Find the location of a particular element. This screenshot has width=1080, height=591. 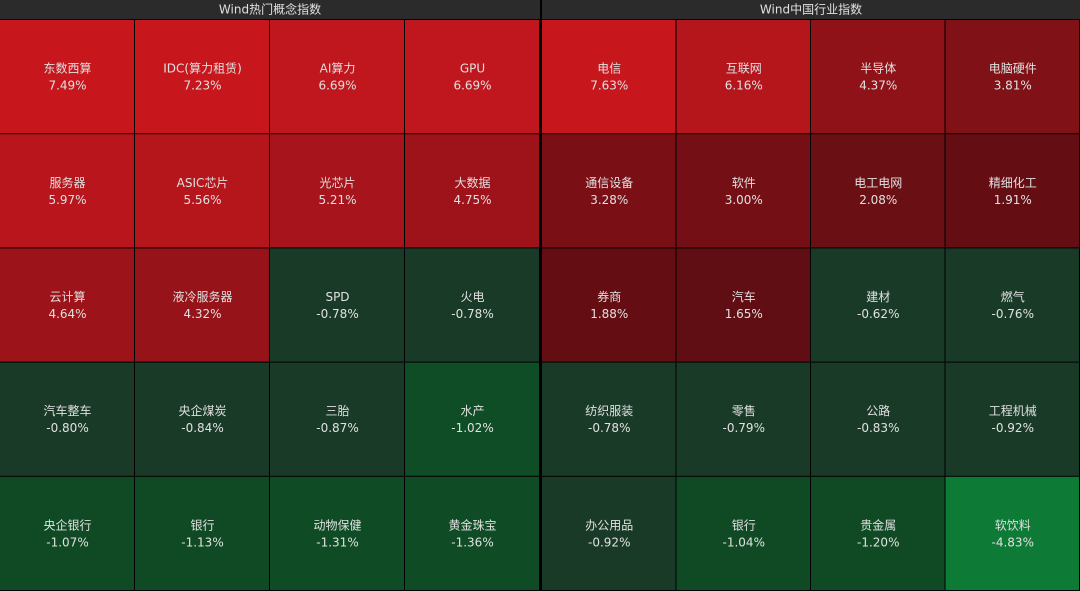

cell-name: 汽车整车 is located at coordinates (67, 410).